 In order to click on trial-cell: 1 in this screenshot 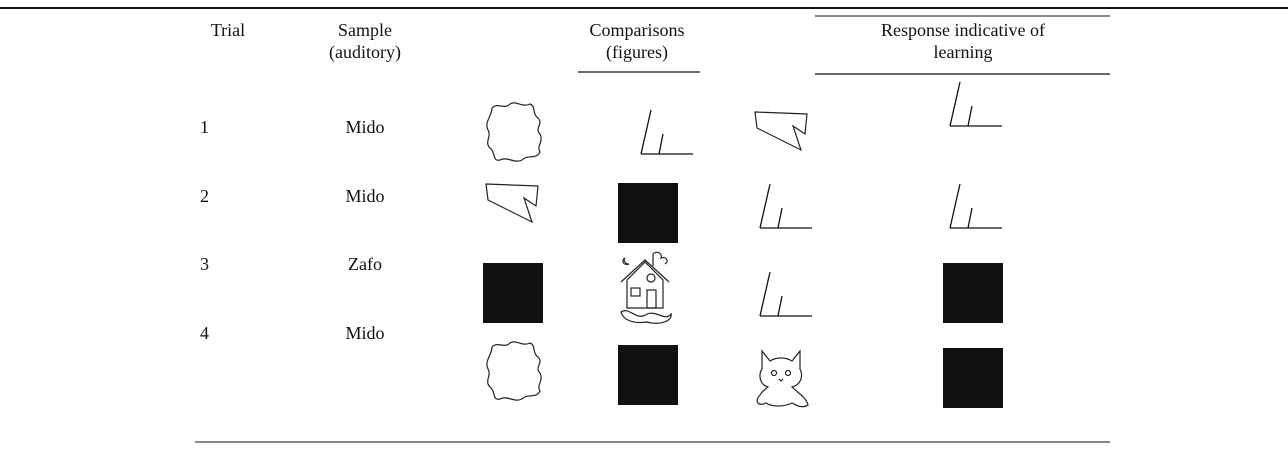, I will do `click(204, 127)`.